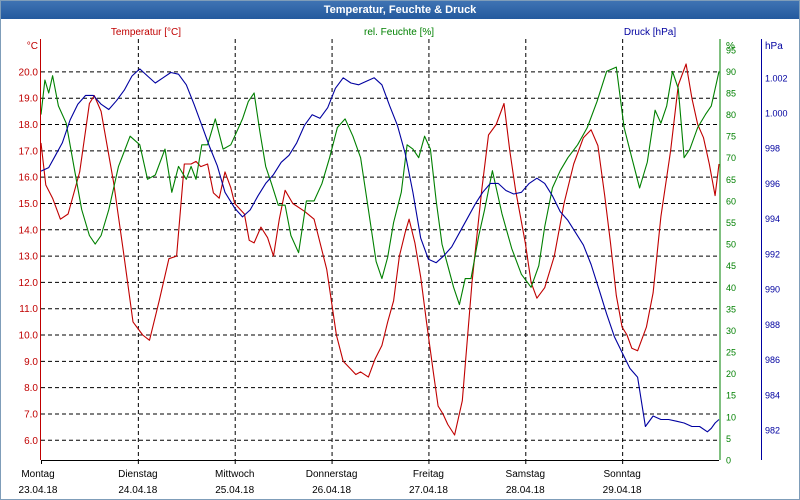 Image resolution: width=800 pixels, height=500 pixels. What do you see at coordinates (772, 290) in the screenshot?
I see `pressure-tick-label: 990` at bounding box center [772, 290].